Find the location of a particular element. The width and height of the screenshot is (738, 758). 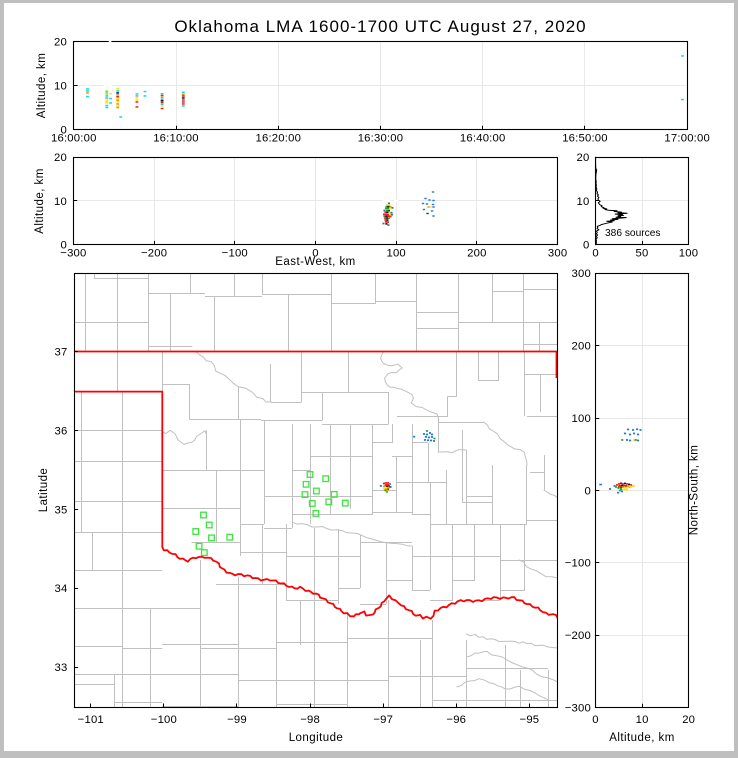

svg-text: 35 is located at coordinates (61, 510).